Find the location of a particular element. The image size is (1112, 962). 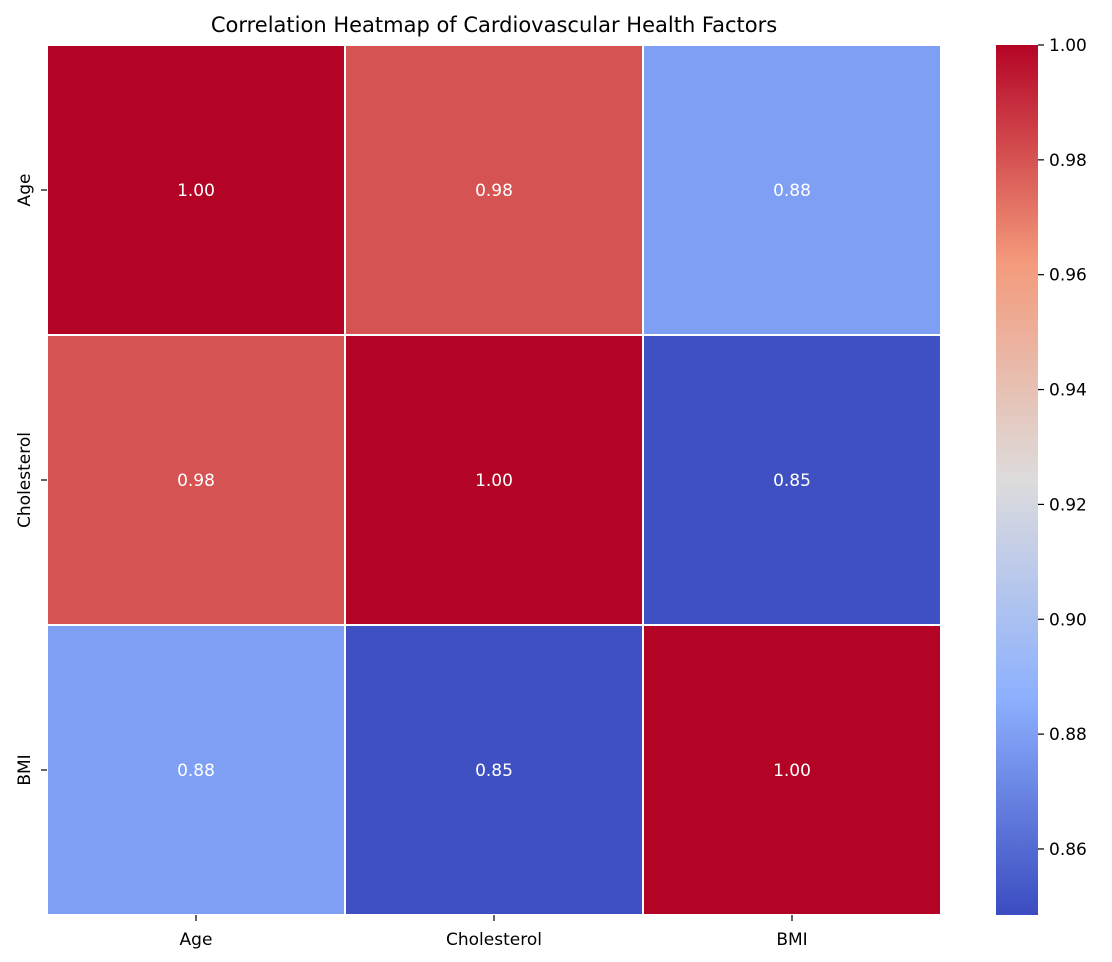

colorbar-tick-label: 0.90 is located at coordinates (1068, 620).